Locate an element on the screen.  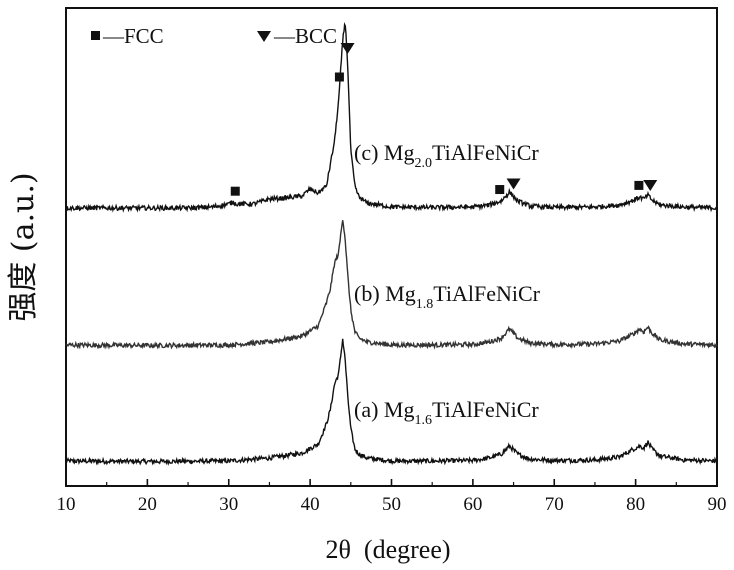
x-axis-ticks: 10 20 30 40 50 60 70 80 90 is located at coordinates (392, 497).